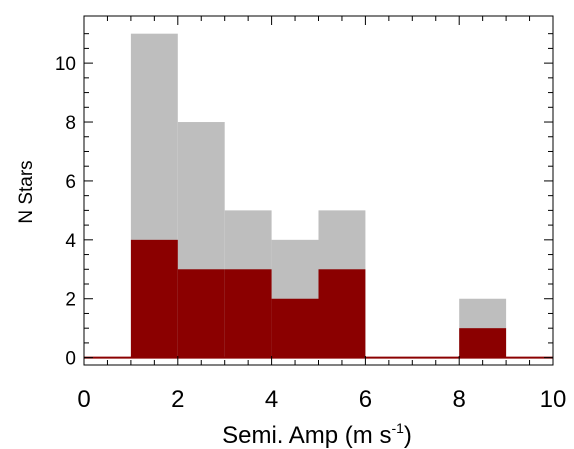  Describe the element at coordinates (70, 359) in the screenshot. I see `y-tick-label: 0` at that location.